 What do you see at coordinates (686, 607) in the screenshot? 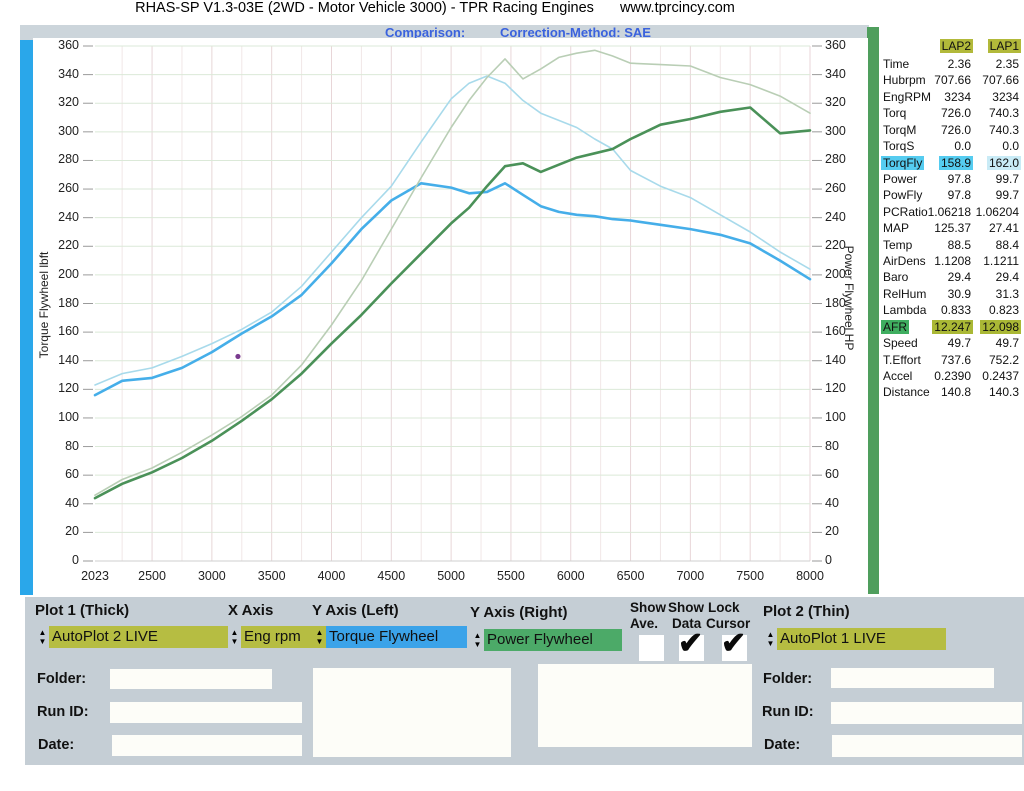
I see `show-data-label-1: Show` at bounding box center [686, 607].